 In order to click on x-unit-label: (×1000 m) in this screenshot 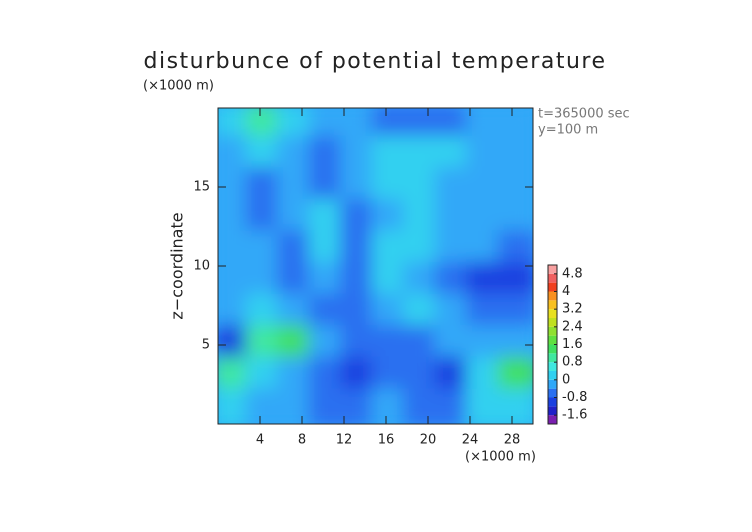, I will do `click(500, 457)`.